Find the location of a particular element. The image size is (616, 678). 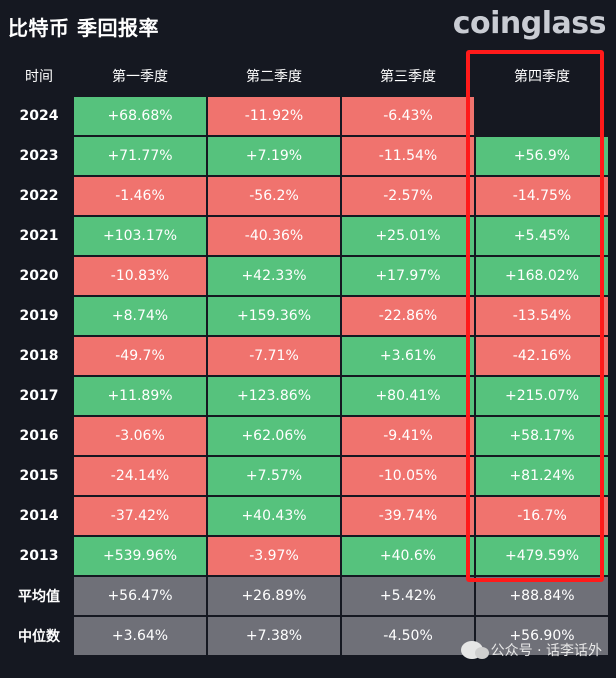

return-cell: +80.41% is located at coordinates (408, 396).